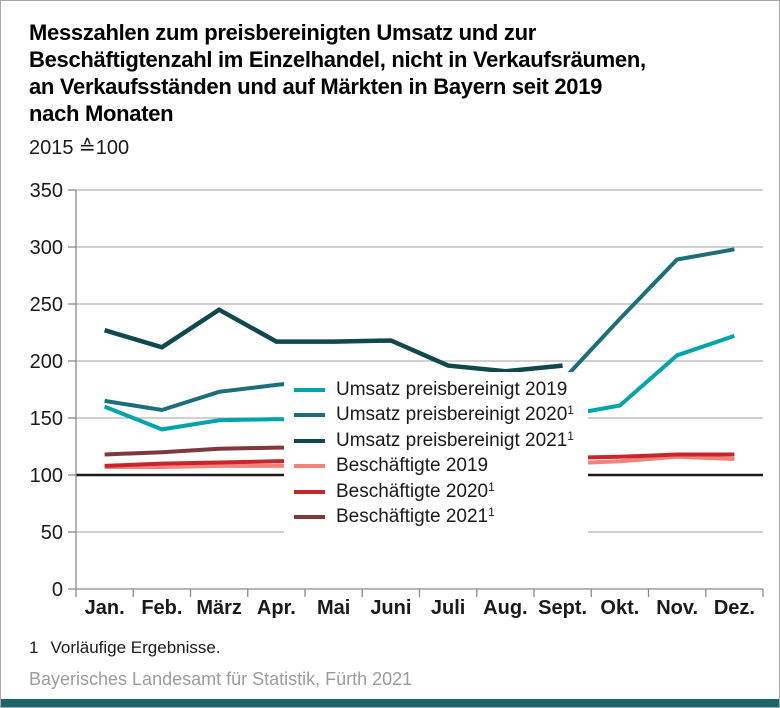 The image size is (780, 708). Describe the element at coordinates (105, 608) in the screenshot. I see `x-tick-label: Jan.` at that location.